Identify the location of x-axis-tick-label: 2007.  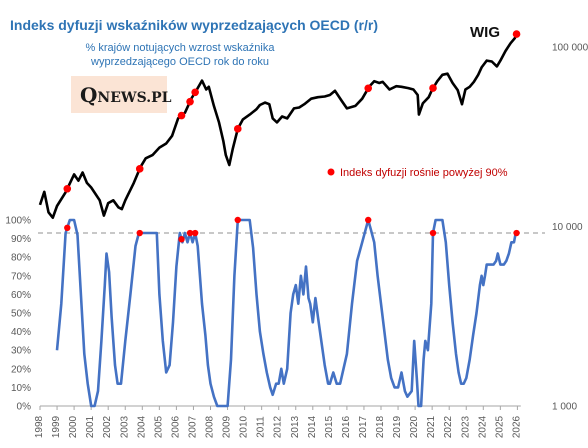
(192, 426).